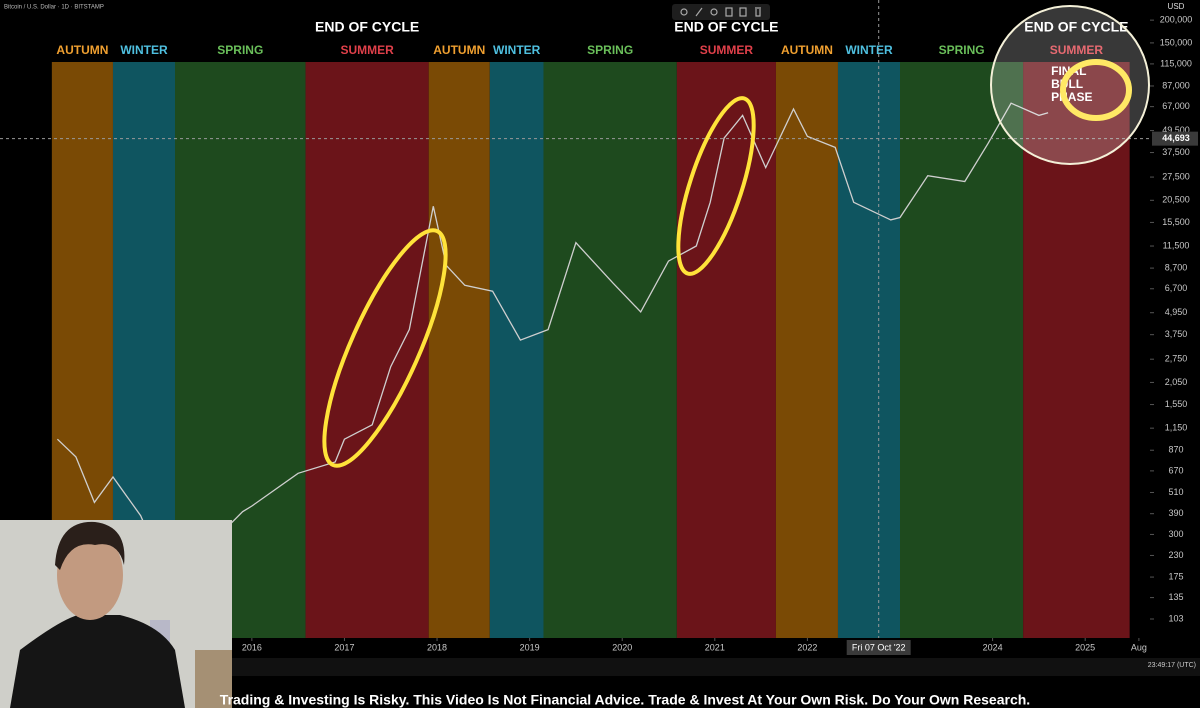 The width and height of the screenshot is (1200, 708). Describe the element at coordinates (1176, 152) in the screenshot. I see `y-tick-label: 37,500` at that location.